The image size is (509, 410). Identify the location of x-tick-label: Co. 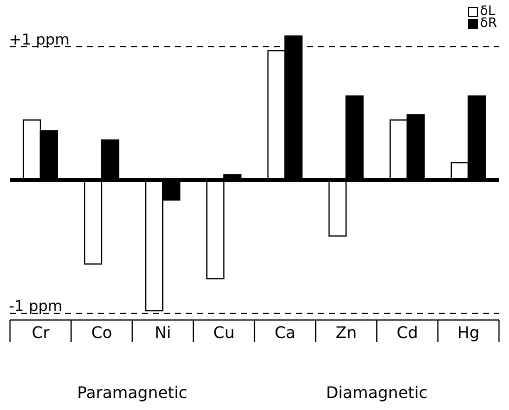
(101, 332).